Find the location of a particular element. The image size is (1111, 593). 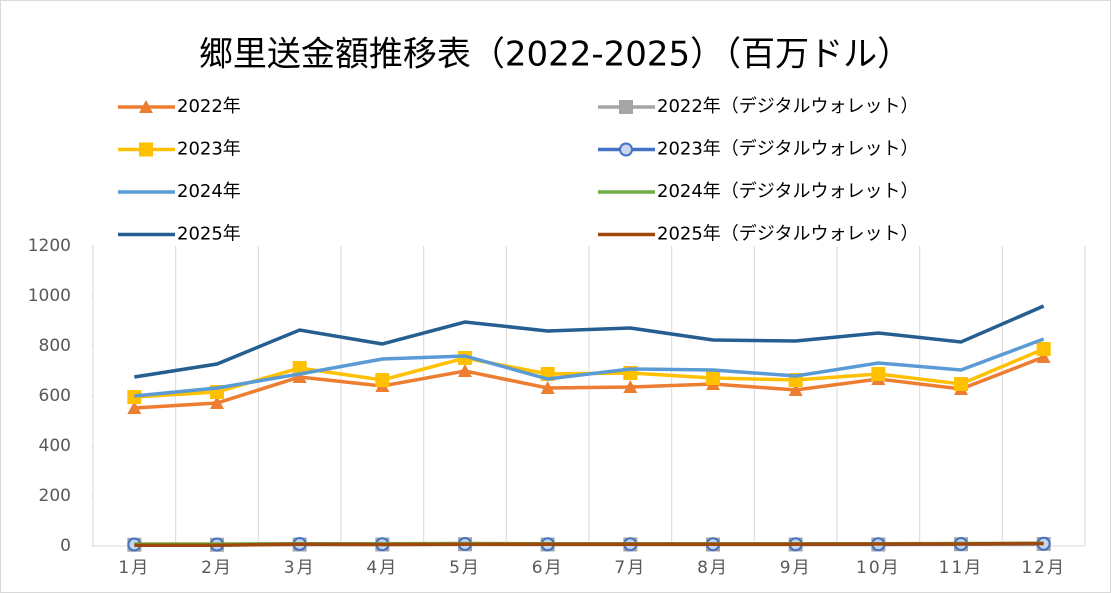

x-tick-label: 3月 is located at coordinates (300, 568).